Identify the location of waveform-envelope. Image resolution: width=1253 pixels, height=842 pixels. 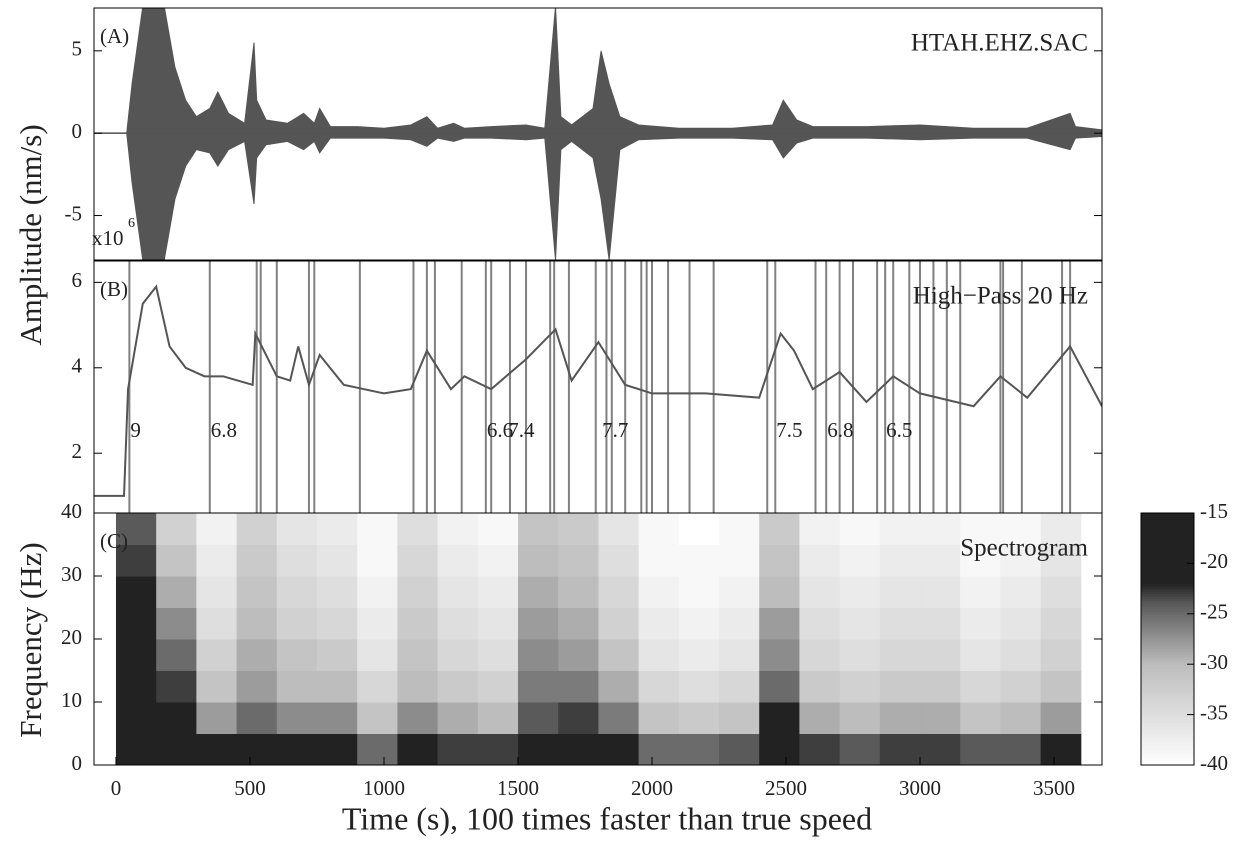
(598, 71).